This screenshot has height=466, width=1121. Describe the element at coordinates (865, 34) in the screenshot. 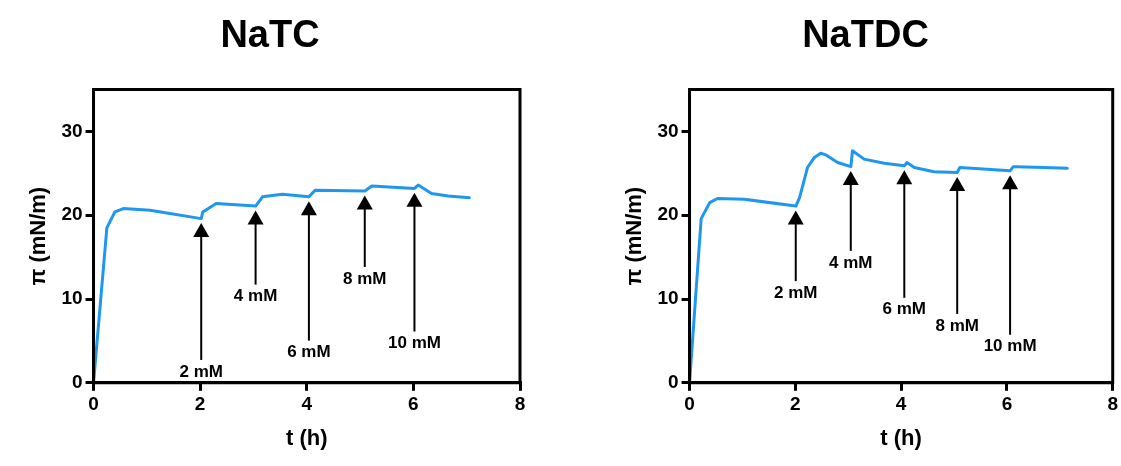

I see `chart-title: NaTDC` at that location.